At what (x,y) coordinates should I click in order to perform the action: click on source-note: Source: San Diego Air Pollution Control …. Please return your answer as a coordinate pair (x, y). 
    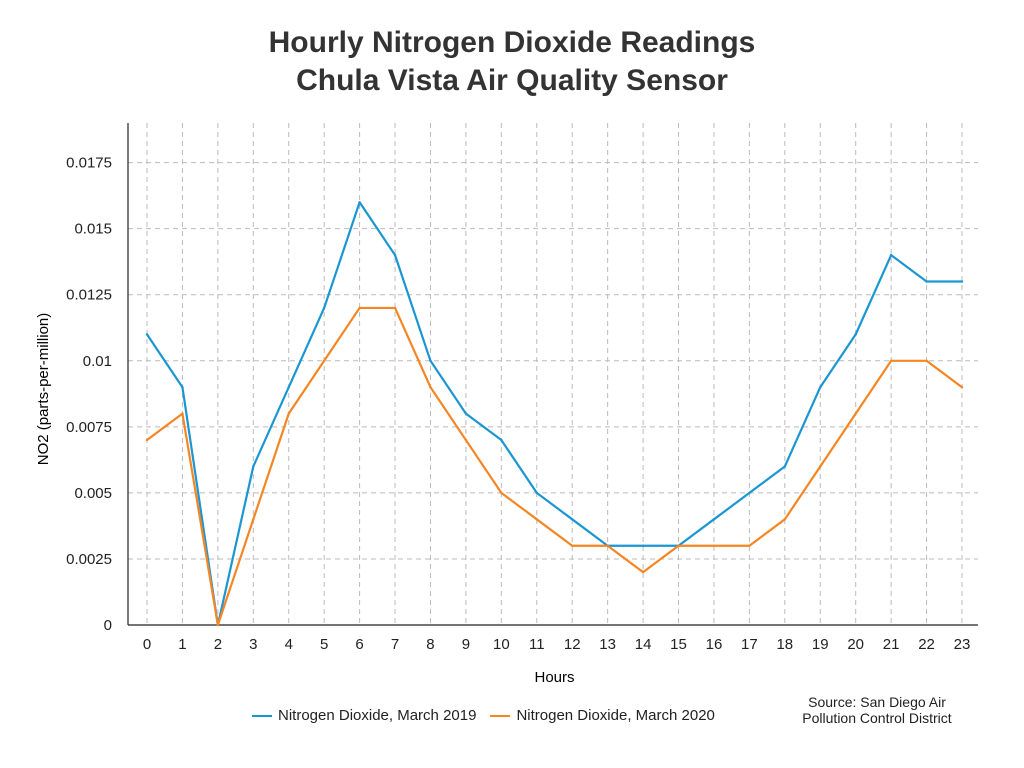
    Looking at the image, I should click on (877, 710).